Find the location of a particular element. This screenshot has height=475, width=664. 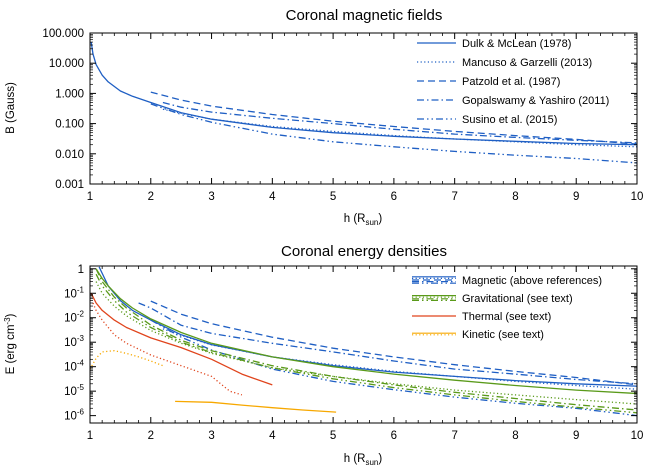

y-tick-label: 0.100 is located at coordinates (69, 125).